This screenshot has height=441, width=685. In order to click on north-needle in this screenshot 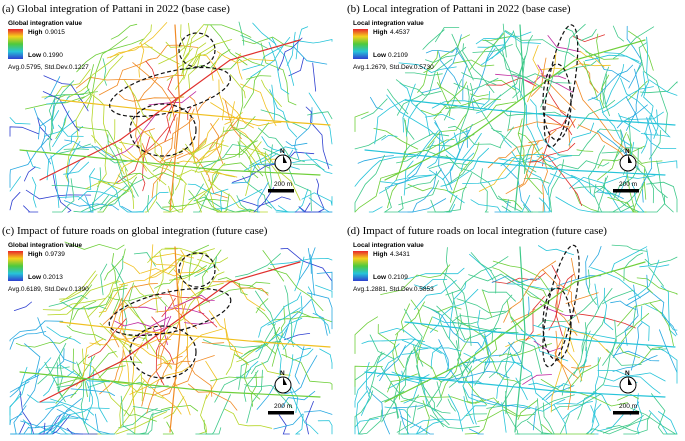, I will do `click(630, 381)`.